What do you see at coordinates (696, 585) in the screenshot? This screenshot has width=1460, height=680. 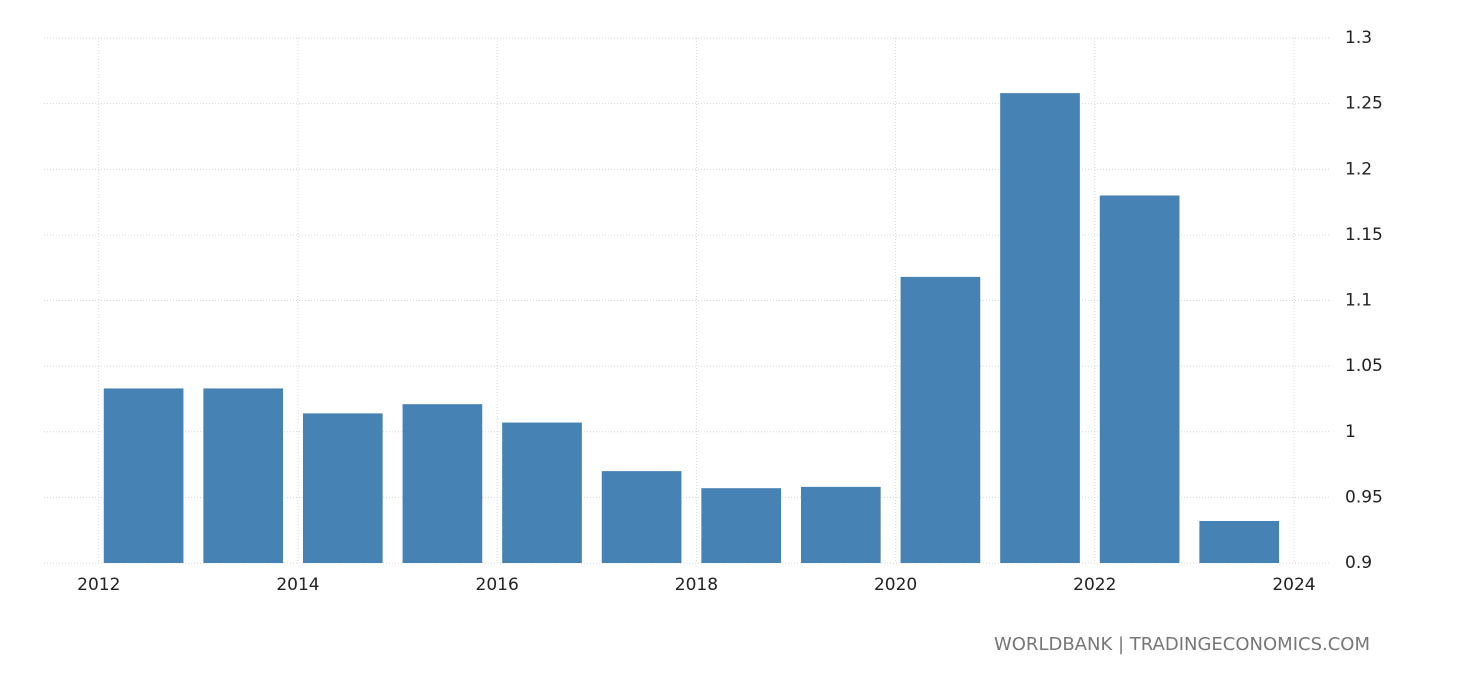 I see `x-tick-label: 2018` at bounding box center [696, 585].